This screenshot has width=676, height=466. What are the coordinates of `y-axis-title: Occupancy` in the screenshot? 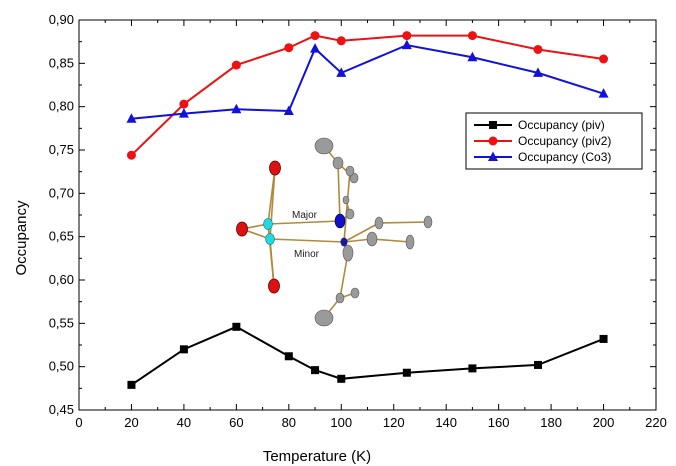 It's located at (21, 238).